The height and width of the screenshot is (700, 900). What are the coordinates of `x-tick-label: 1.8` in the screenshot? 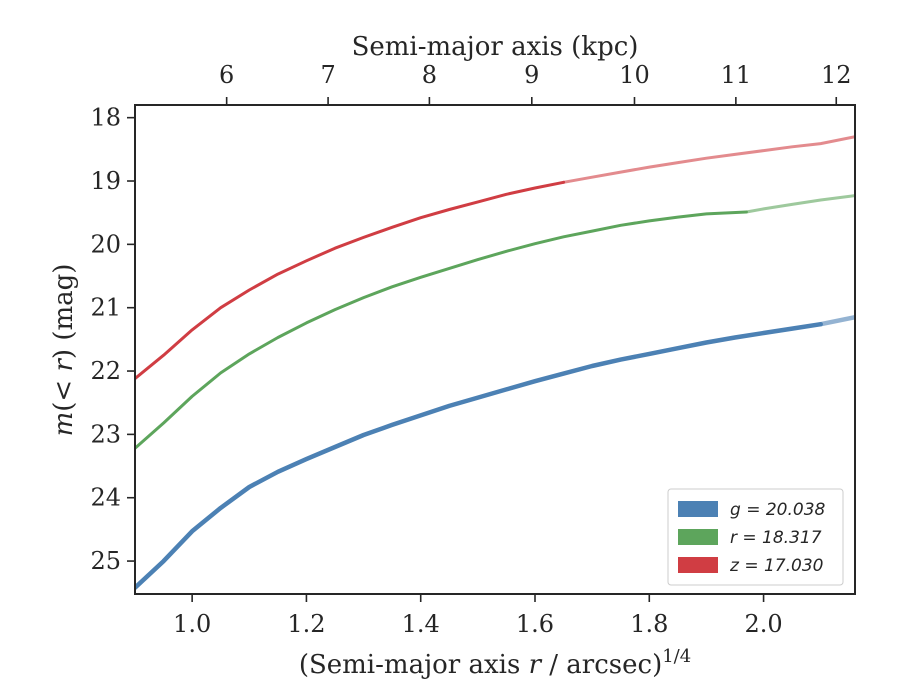 It's located at (649, 624).